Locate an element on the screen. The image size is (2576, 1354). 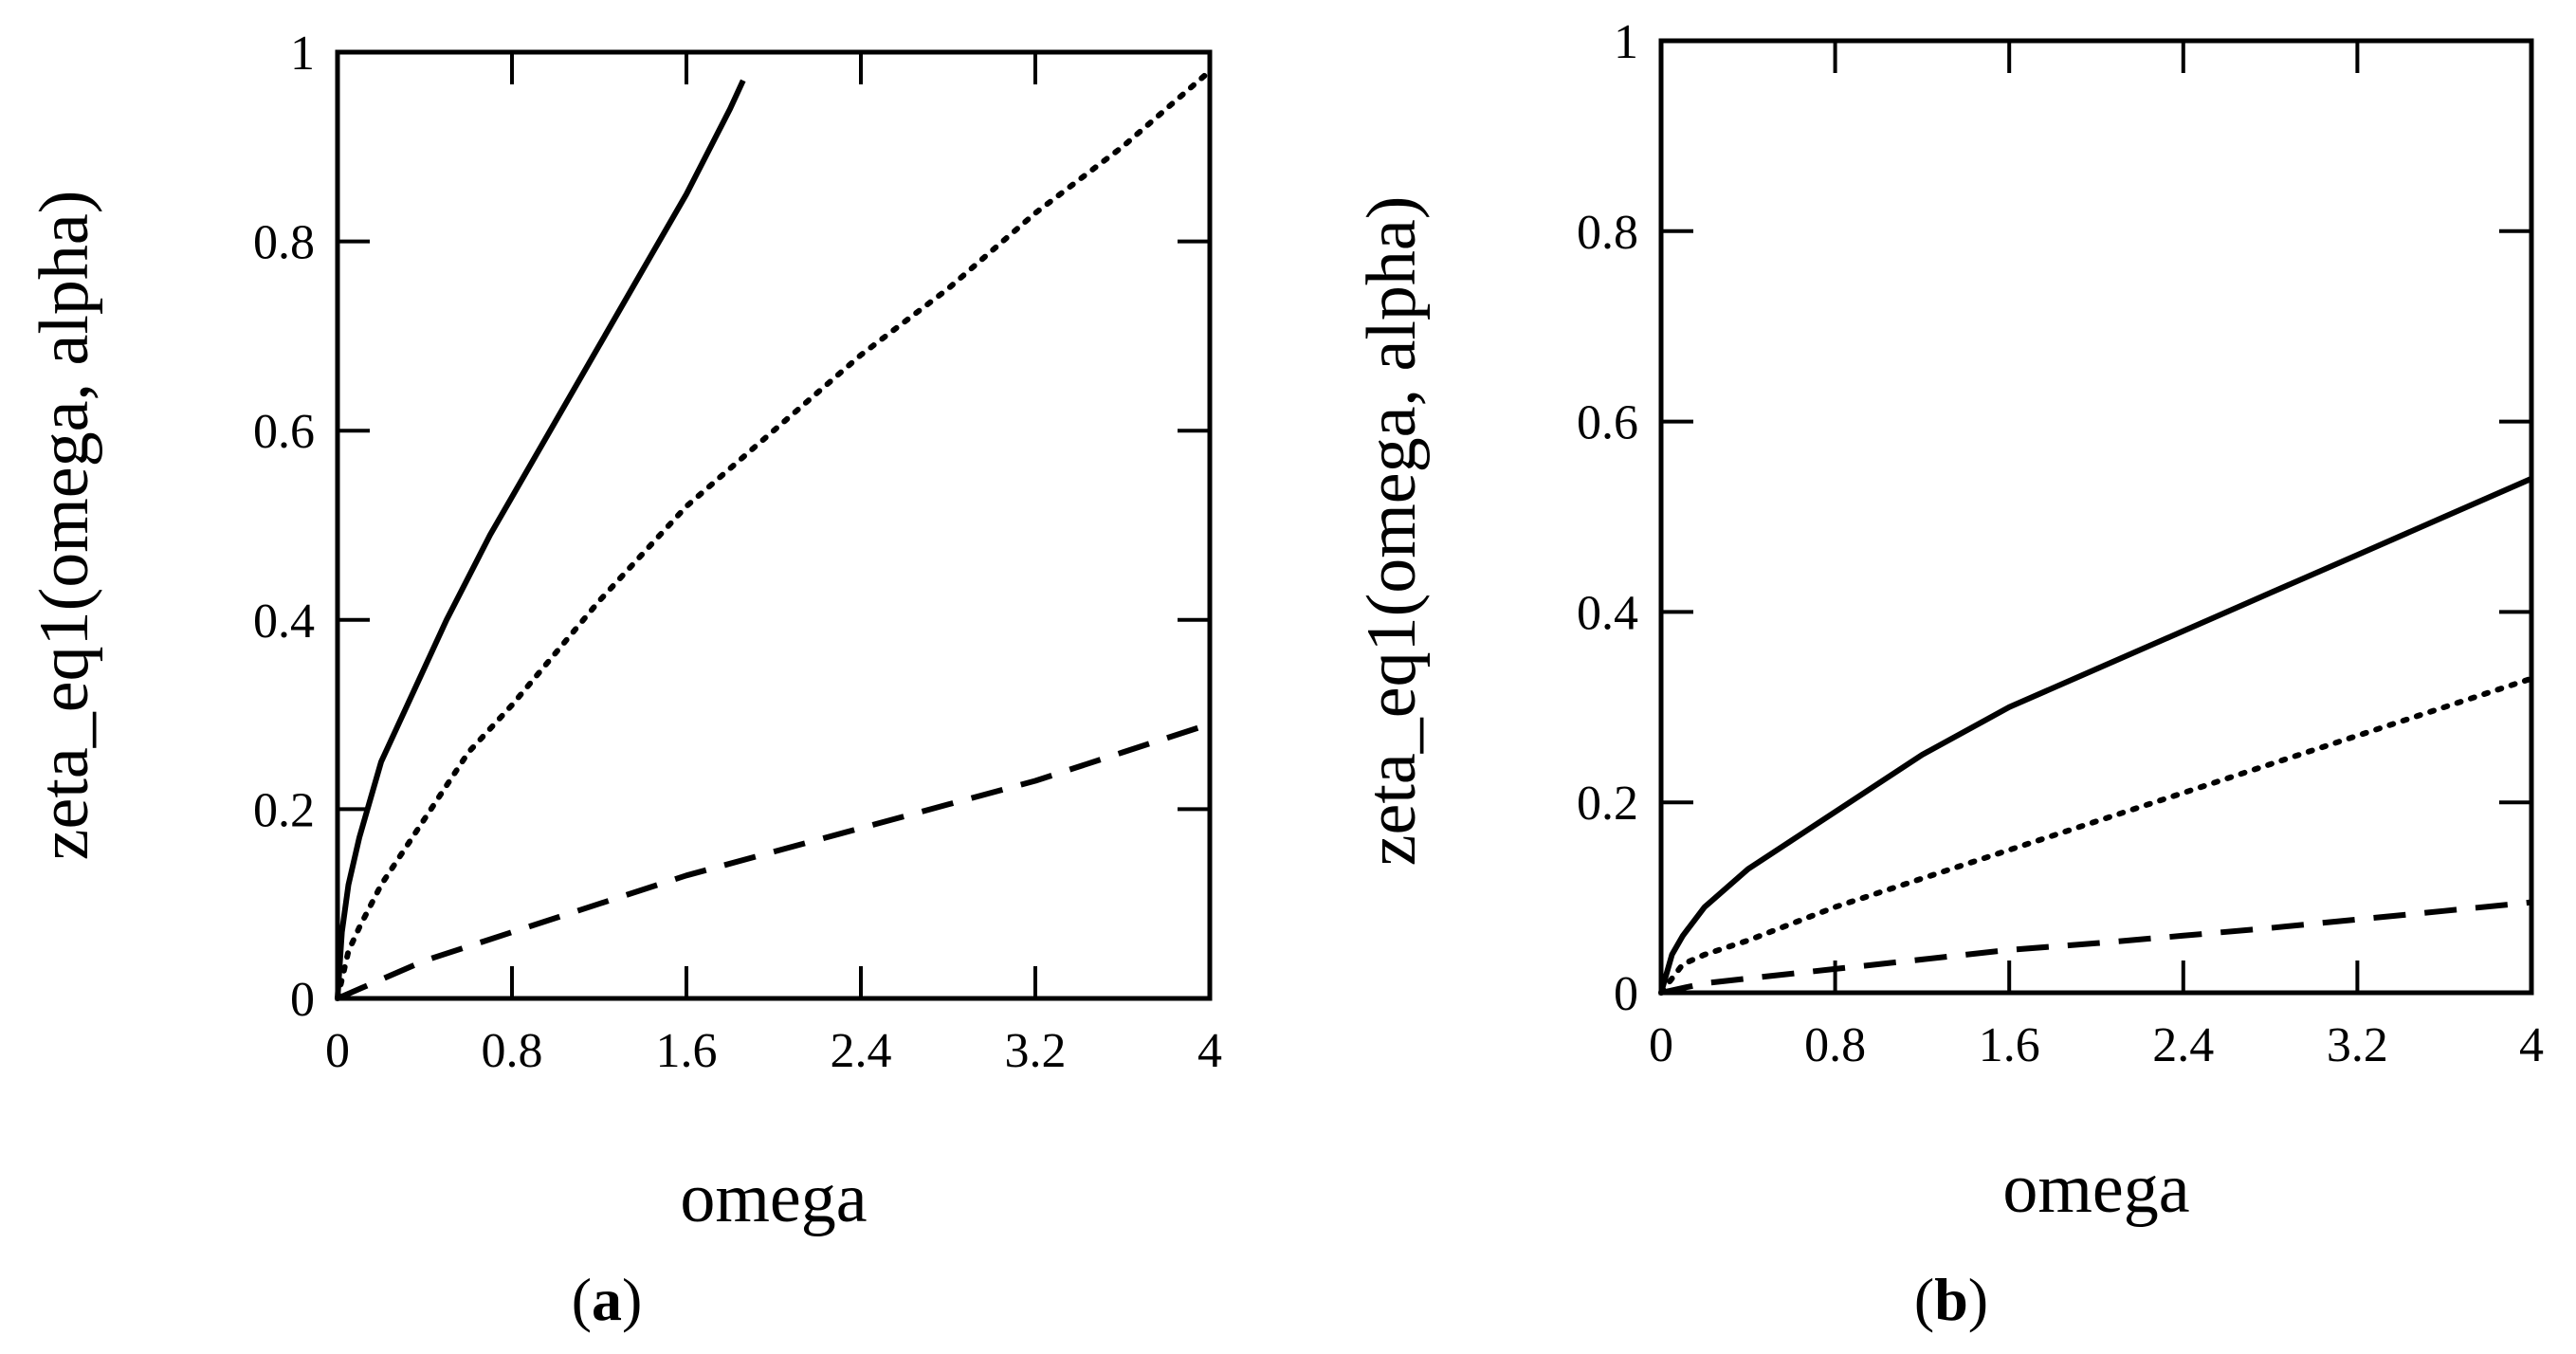
panel-label-open-a: ( is located at coordinates (582, 1299).